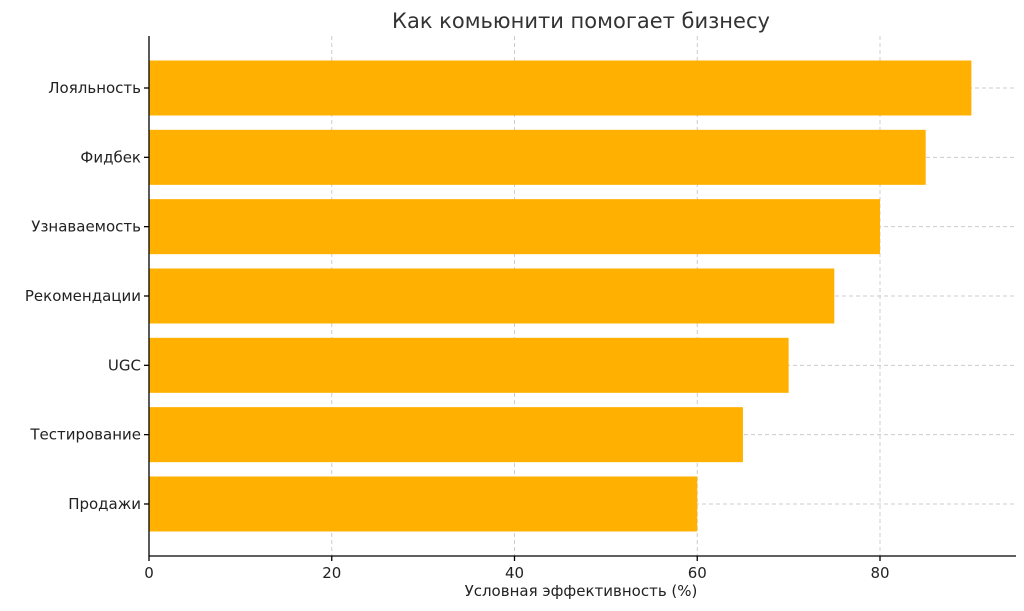  Describe the element at coordinates (85, 435) in the screenshot. I see `y-tick-label: Тестирование` at that location.